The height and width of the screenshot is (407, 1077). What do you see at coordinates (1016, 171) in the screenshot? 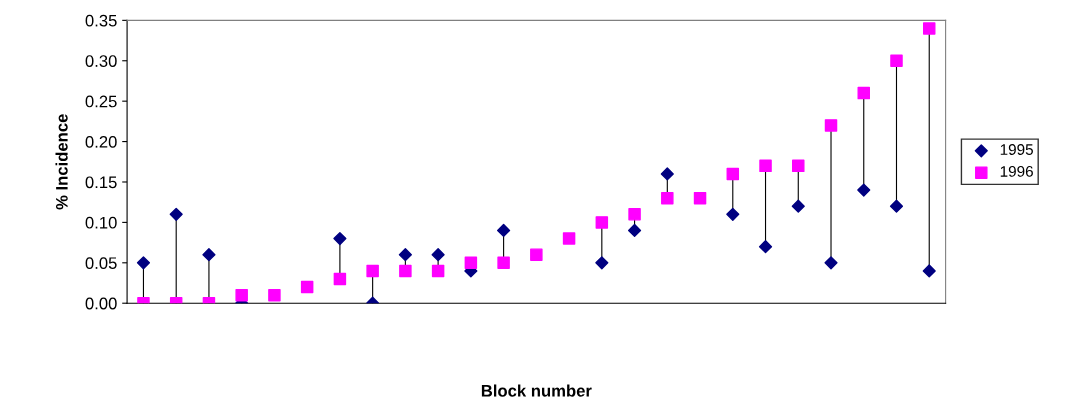
I see `legend-label: 1996` at bounding box center [1016, 171].